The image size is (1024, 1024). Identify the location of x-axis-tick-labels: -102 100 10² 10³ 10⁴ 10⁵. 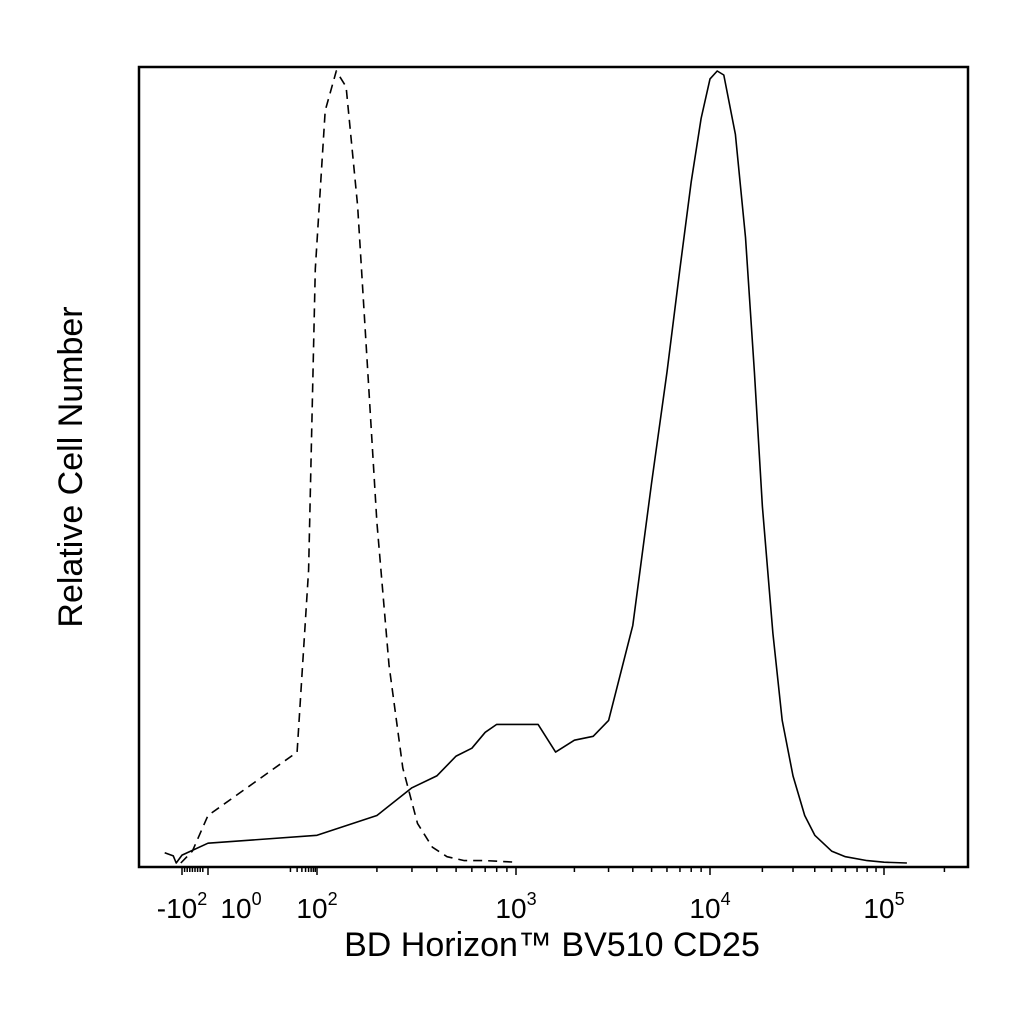
(531, 906).